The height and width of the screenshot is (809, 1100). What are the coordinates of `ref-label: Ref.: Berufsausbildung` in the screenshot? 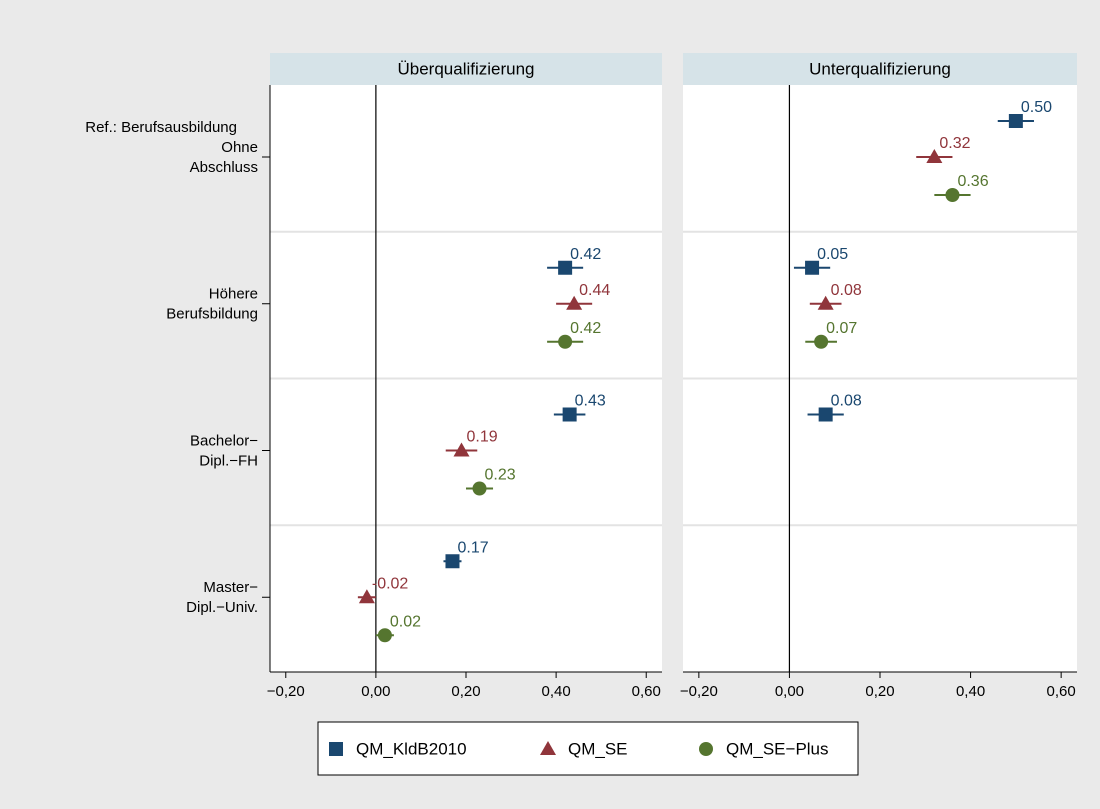 It's located at (161, 127).